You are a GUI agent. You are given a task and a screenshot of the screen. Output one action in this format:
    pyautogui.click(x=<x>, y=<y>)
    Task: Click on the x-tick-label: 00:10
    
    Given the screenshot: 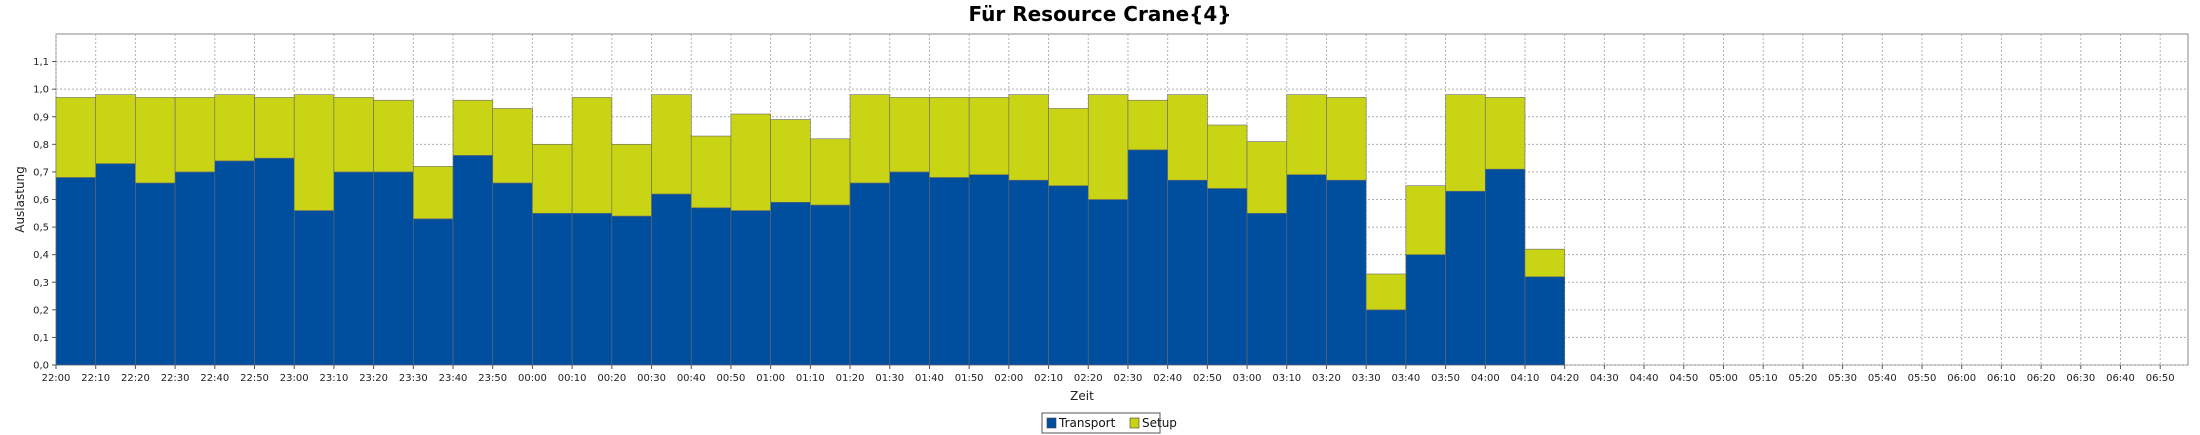 What is the action you would take?
    pyautogui.click(x=572, y=378)
    